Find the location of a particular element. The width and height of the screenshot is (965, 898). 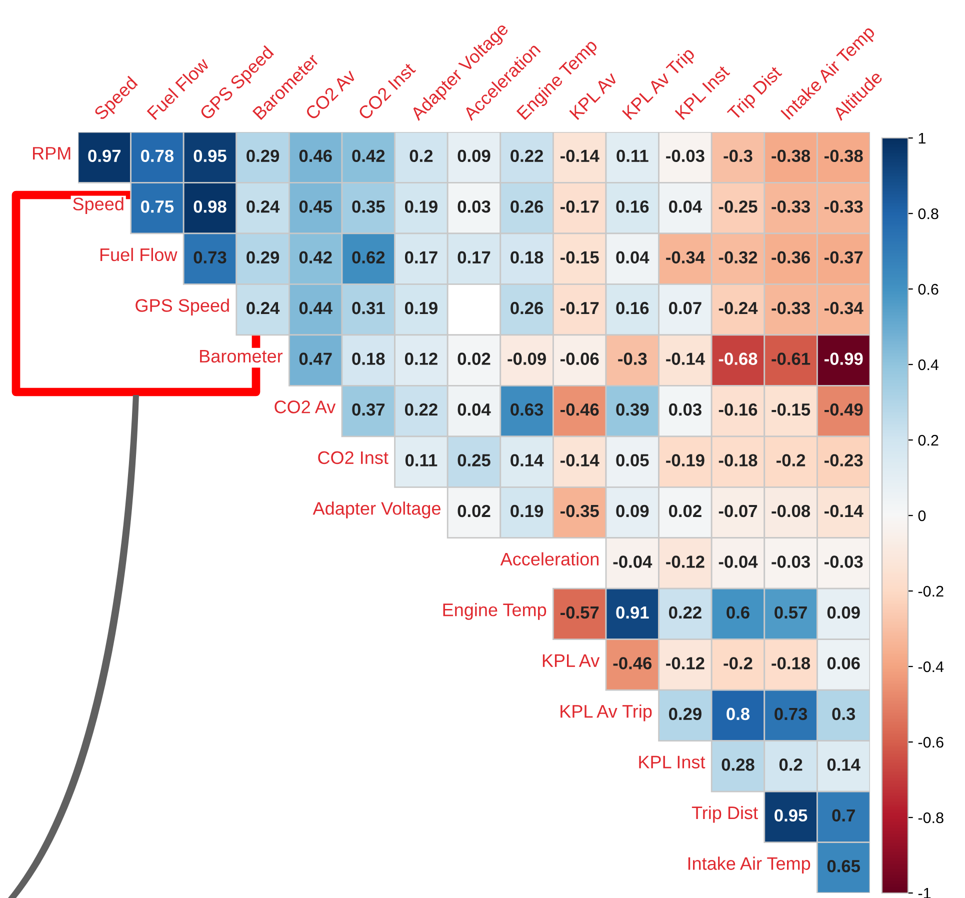

data-label: 0.02 is located at coordinates (685, 511).